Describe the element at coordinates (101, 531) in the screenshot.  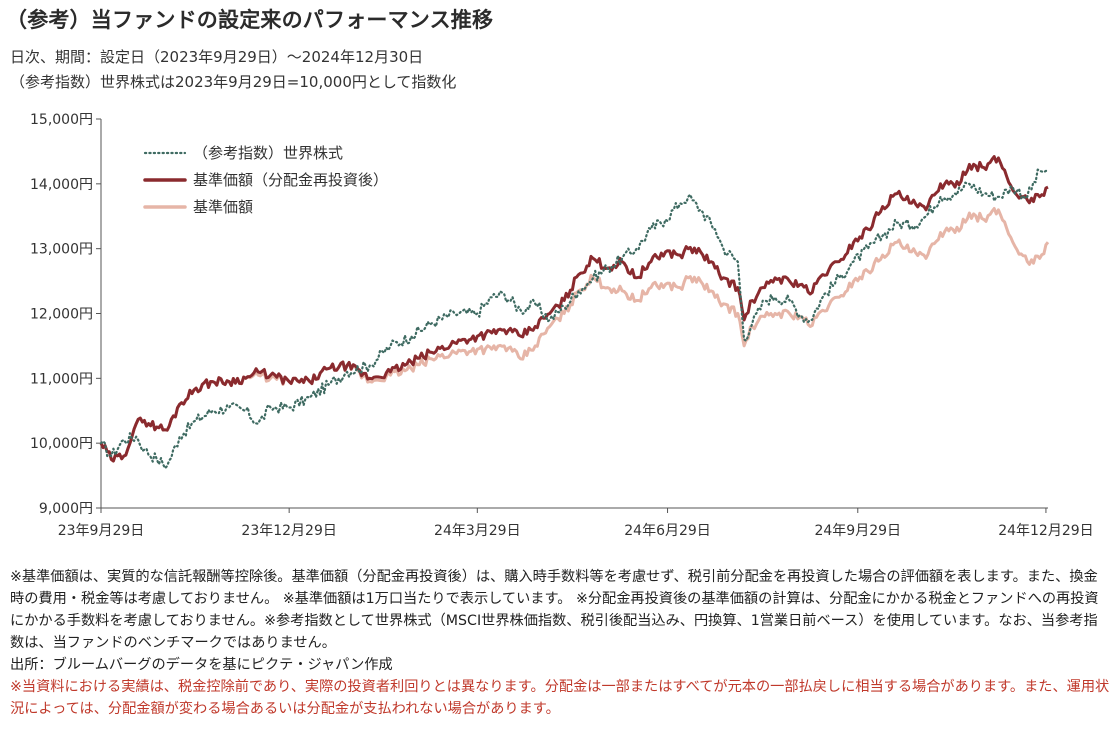
I see `x-tick-label: 23年9月29日` at that location.